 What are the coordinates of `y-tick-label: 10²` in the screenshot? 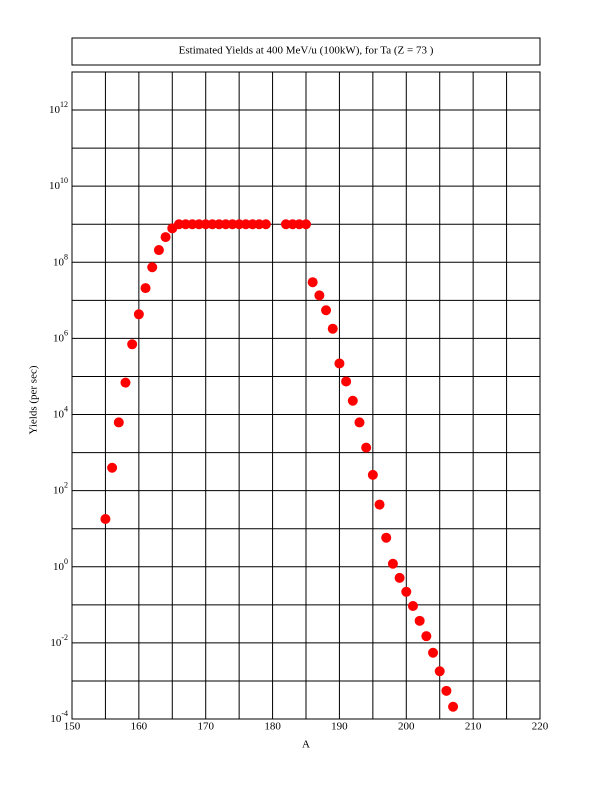 It's located at (60, 488).